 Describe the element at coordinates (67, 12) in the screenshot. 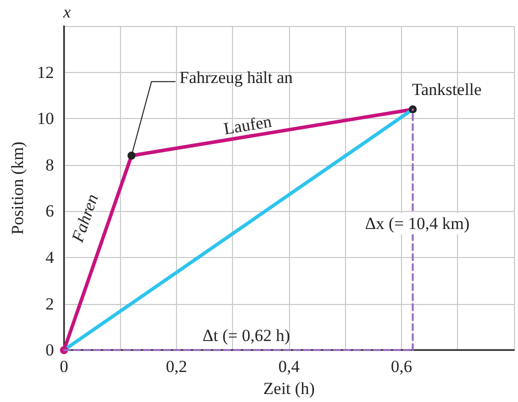

I see `text: x` at that location.